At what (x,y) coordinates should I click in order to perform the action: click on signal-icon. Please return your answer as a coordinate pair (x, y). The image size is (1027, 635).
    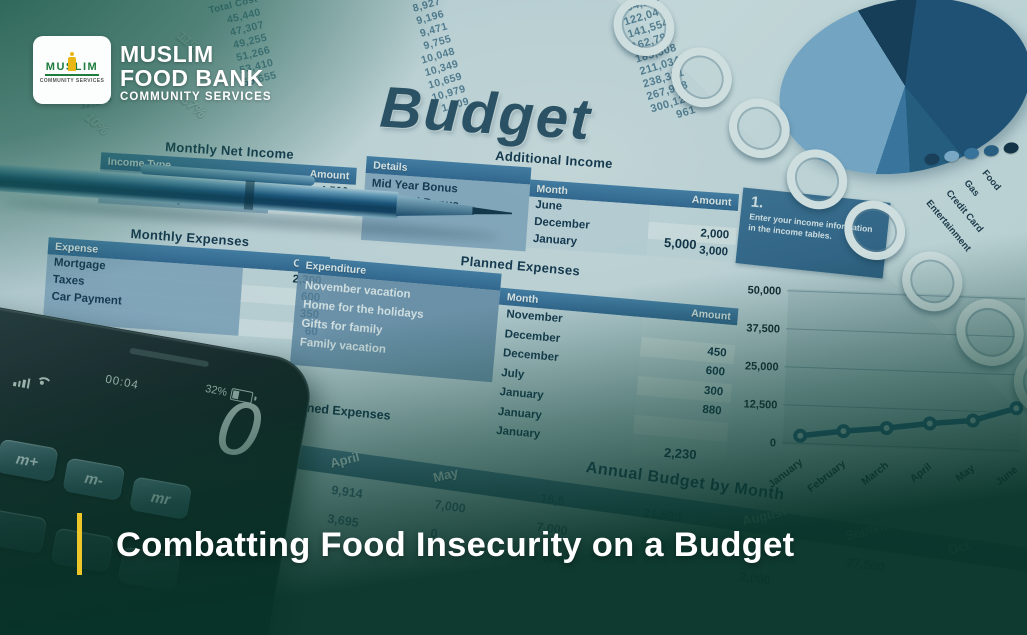
    Looking at the image, I should click on (21, 382).